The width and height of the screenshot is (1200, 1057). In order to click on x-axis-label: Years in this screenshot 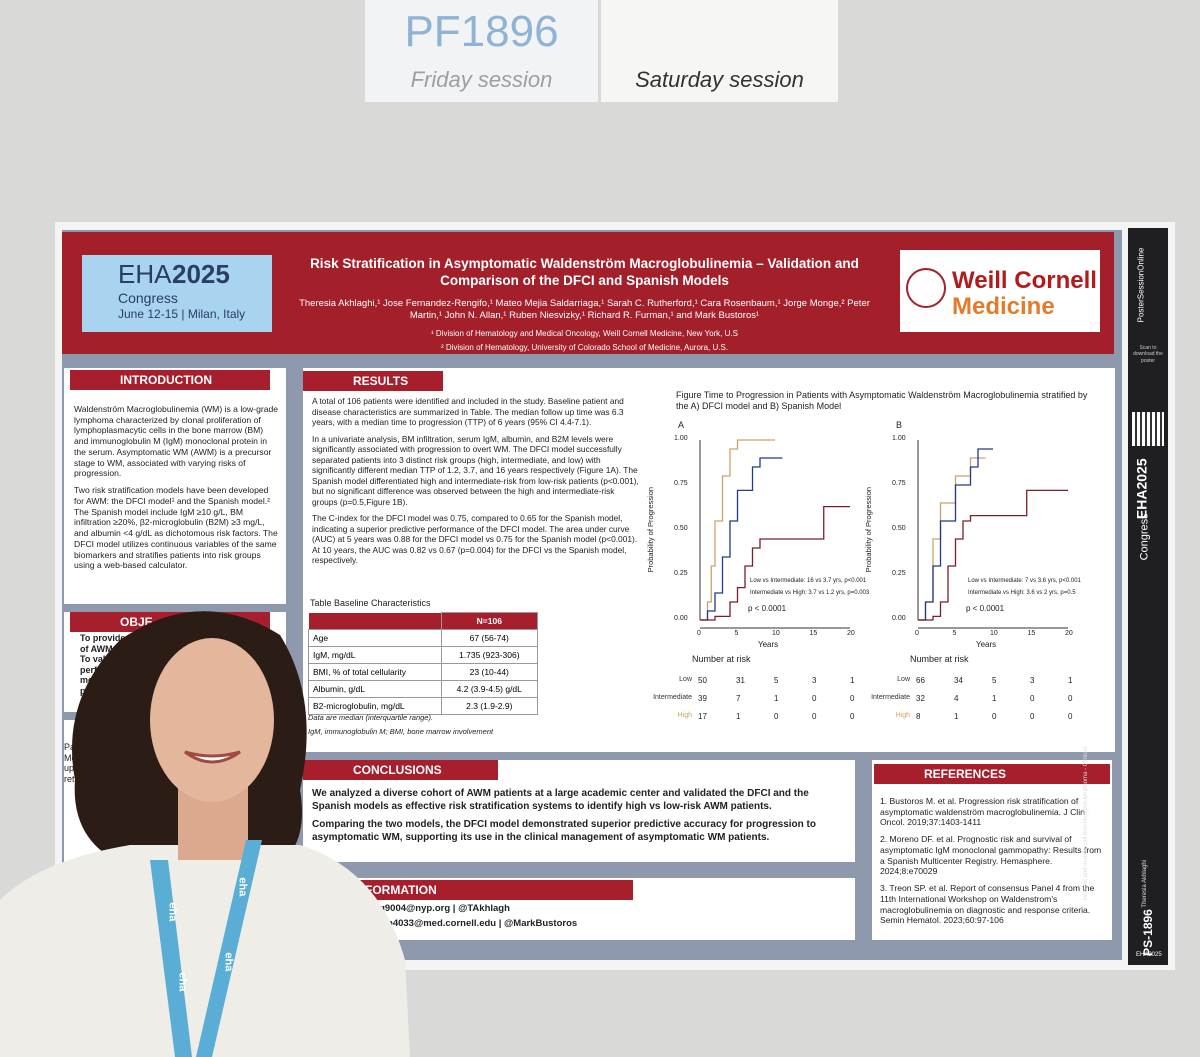, I will do `click(768, 644)`.